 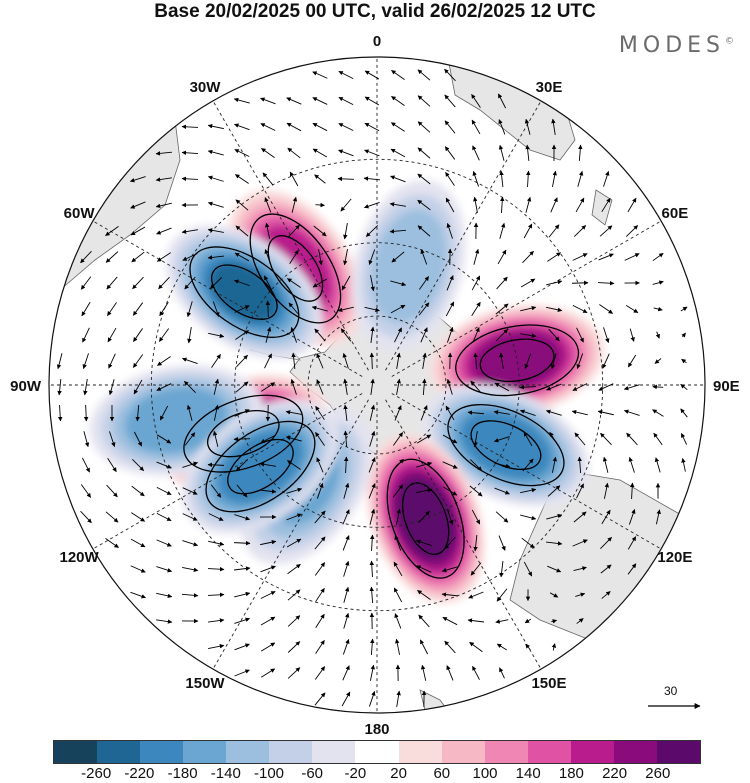 I want to click on indian-ocean-low-contour, so click(x=506, y=445).